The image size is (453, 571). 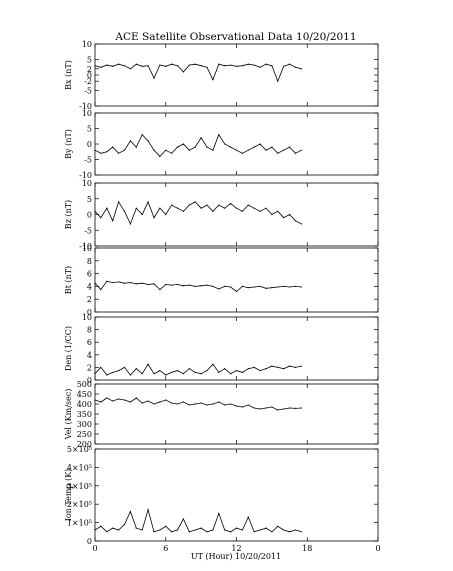 I want to click on y-axis-label: Bz (nT), so click(x=68, y=214).